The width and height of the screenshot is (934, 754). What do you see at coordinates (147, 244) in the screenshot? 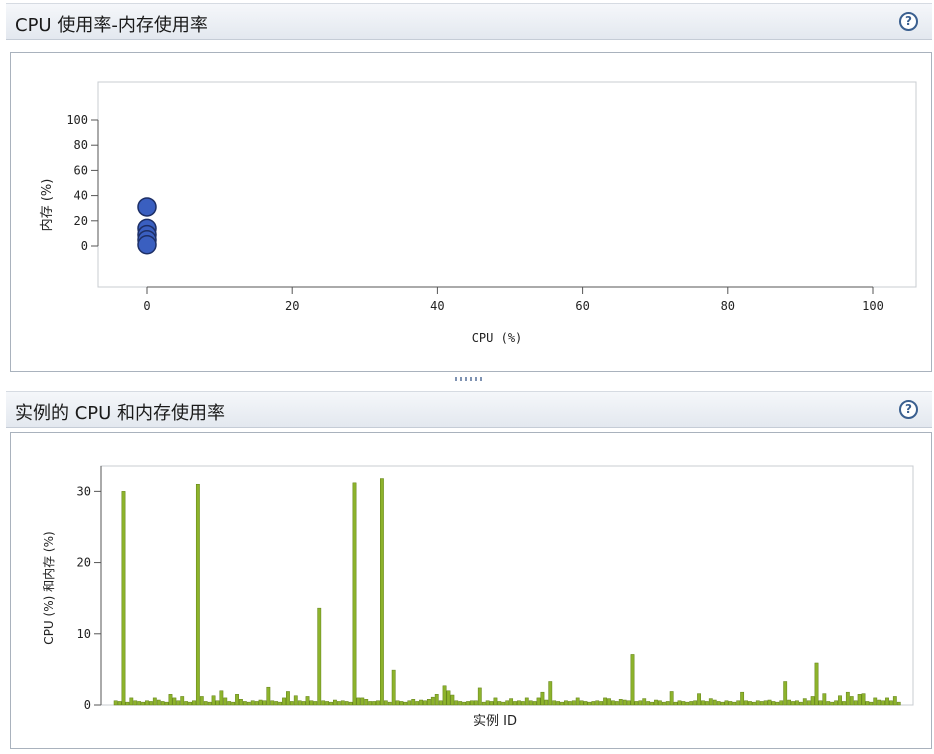
I see `scatter-point` at bounding box center [147, 244].